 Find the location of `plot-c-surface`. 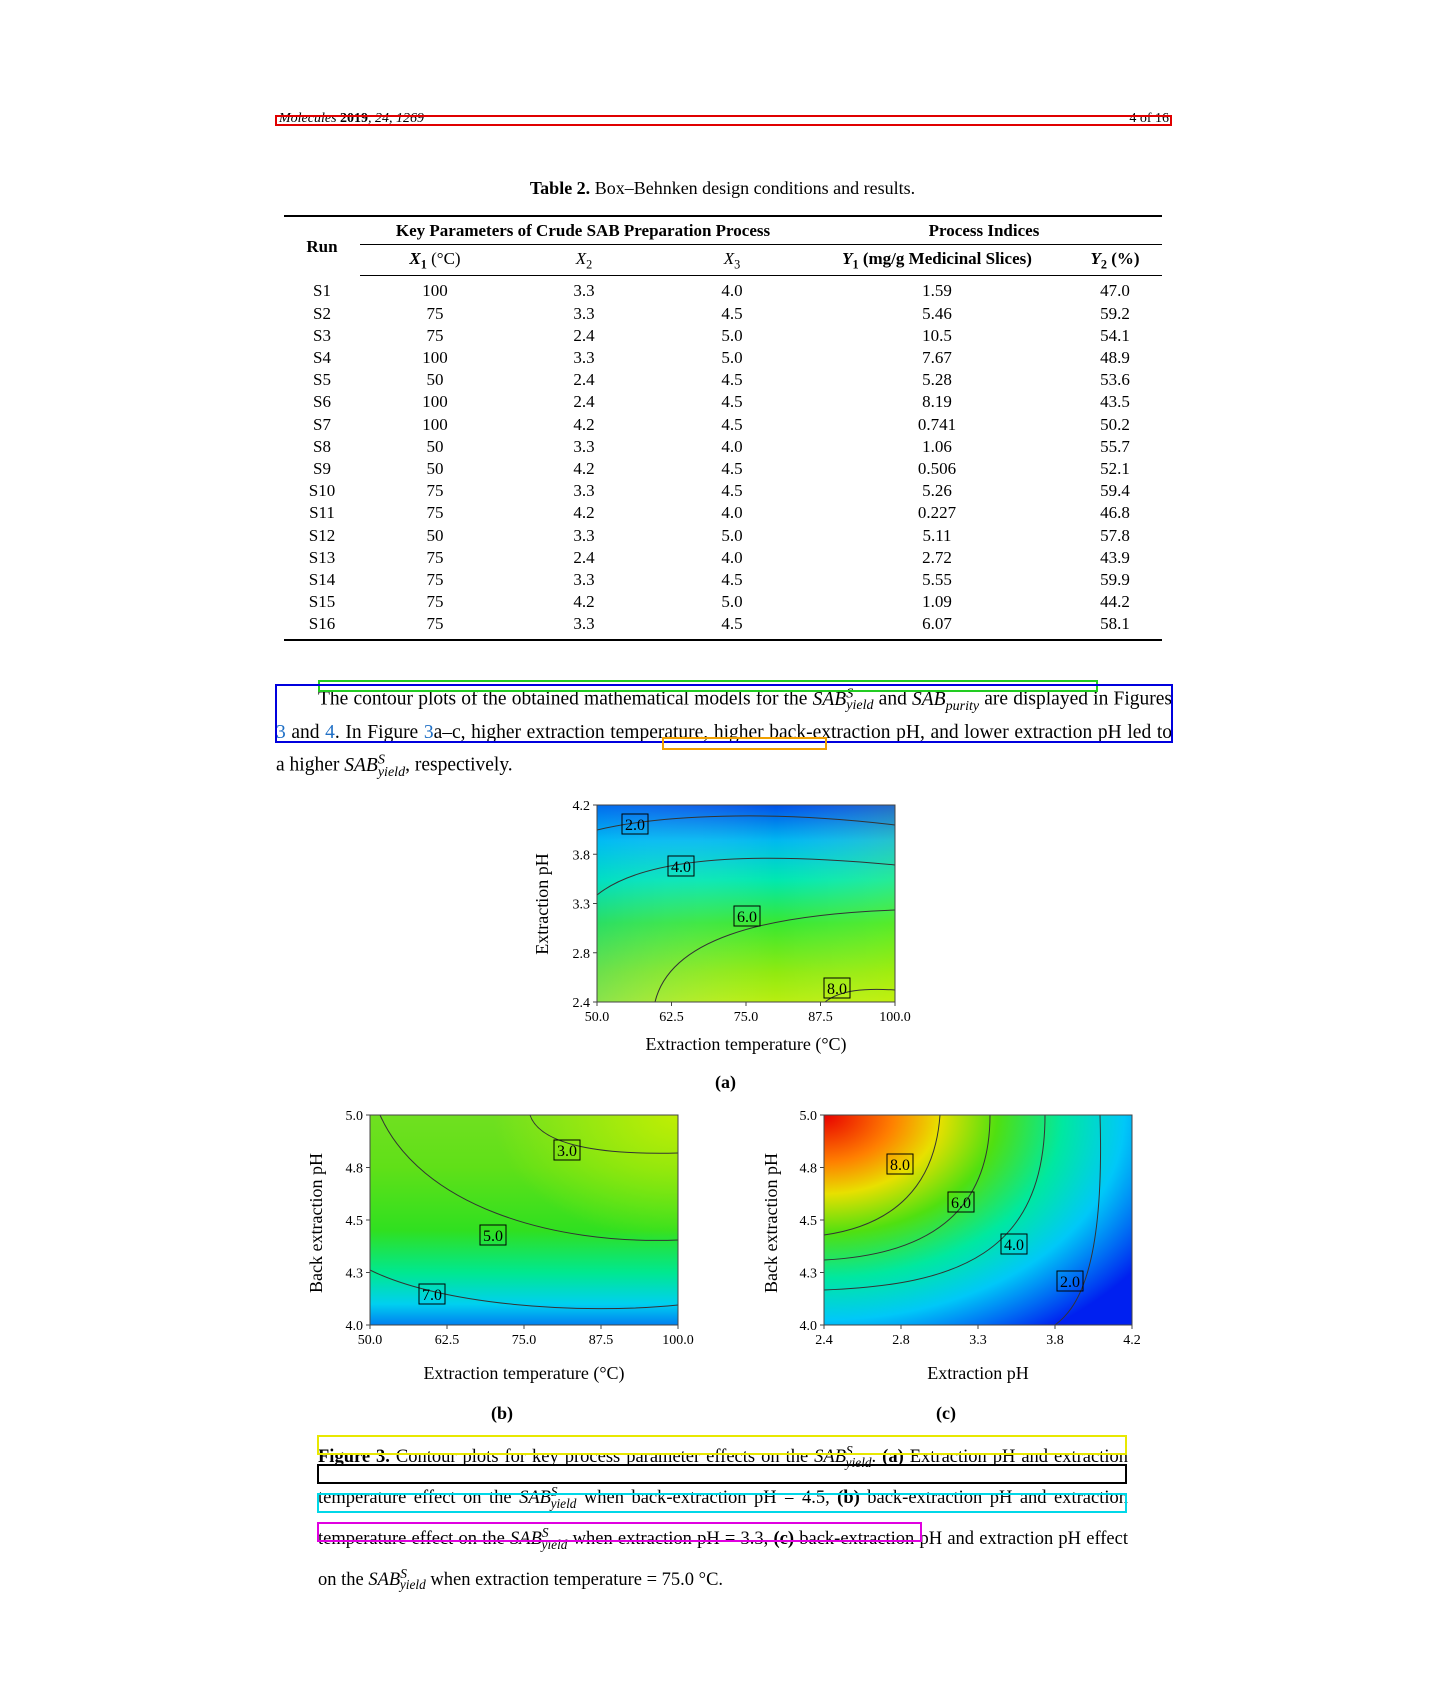

plot-c-surface is located at coordinates (978, 1220).